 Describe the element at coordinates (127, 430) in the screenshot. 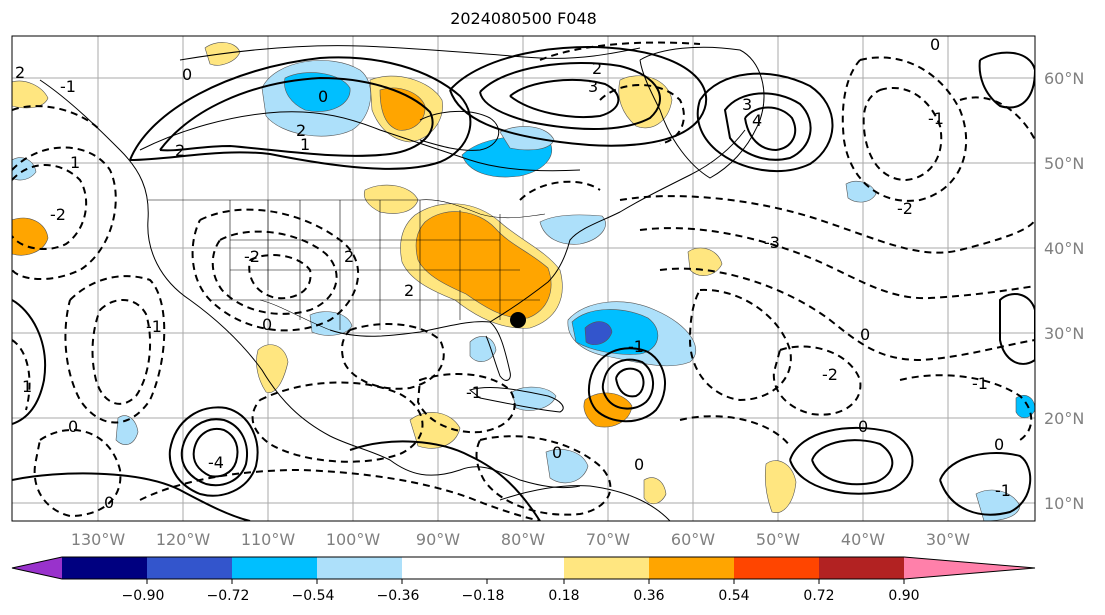

I see `shade-blue-pac-w` at that location.